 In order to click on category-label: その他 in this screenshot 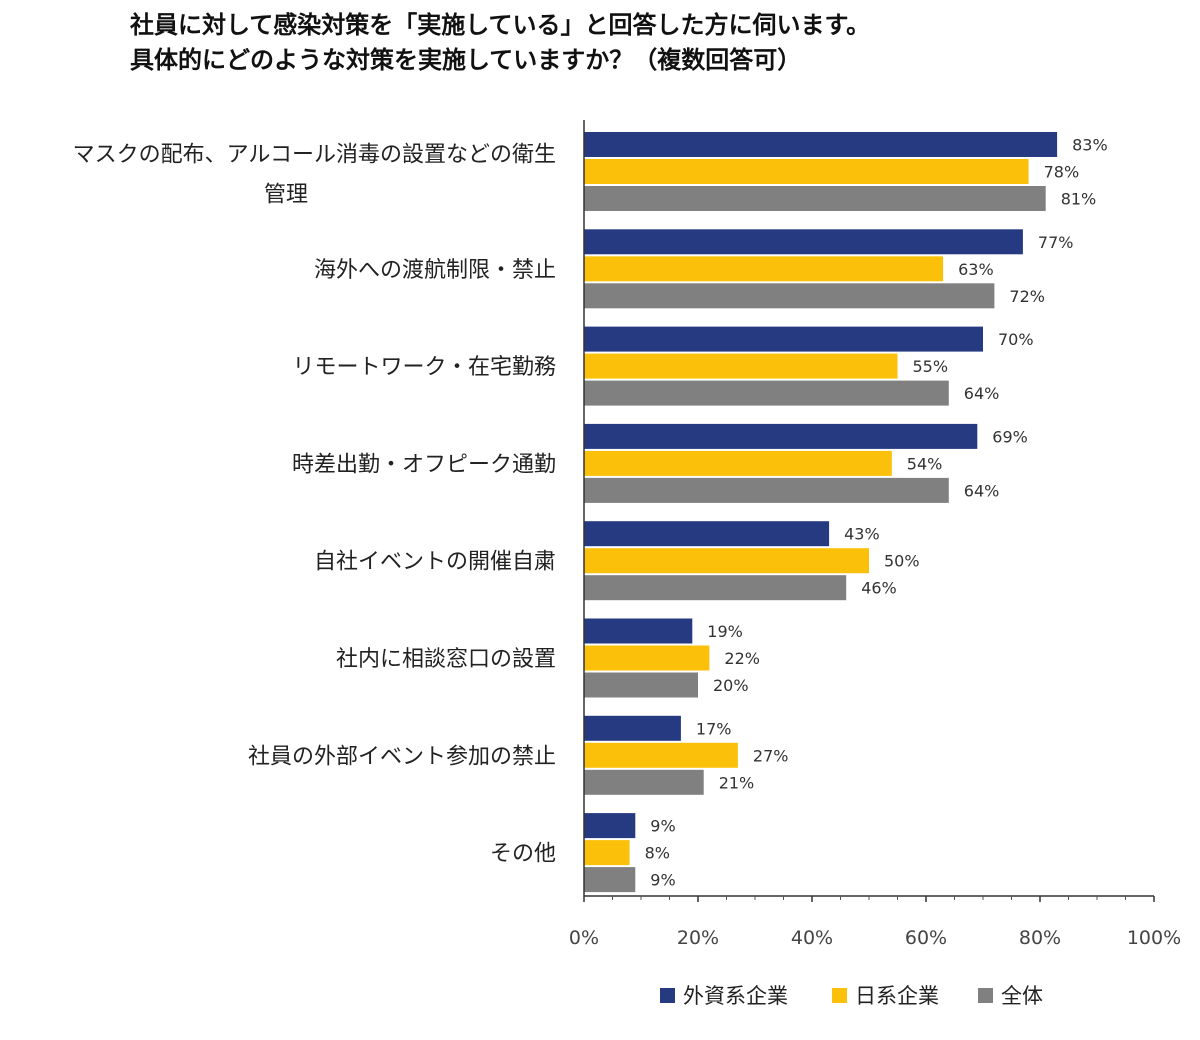, I will do `click(523, 854)`.